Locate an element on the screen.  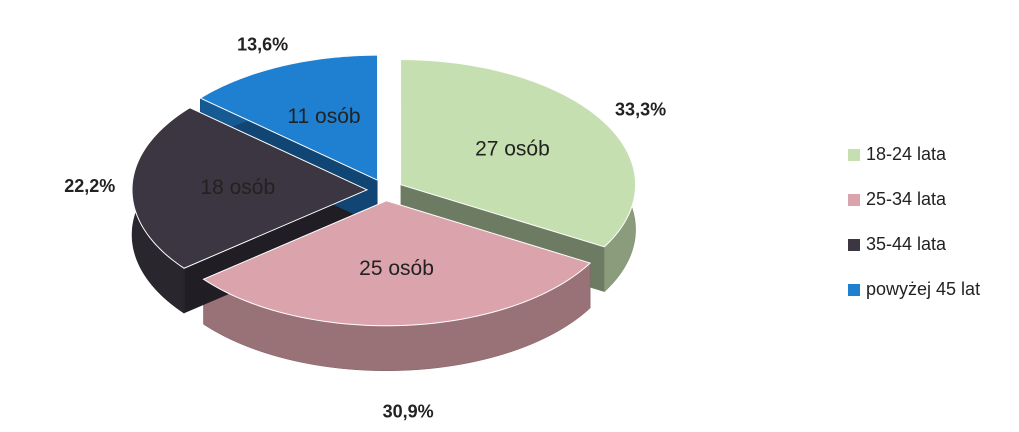
percent-label: 13,6% is located at coordinates (262, 45).